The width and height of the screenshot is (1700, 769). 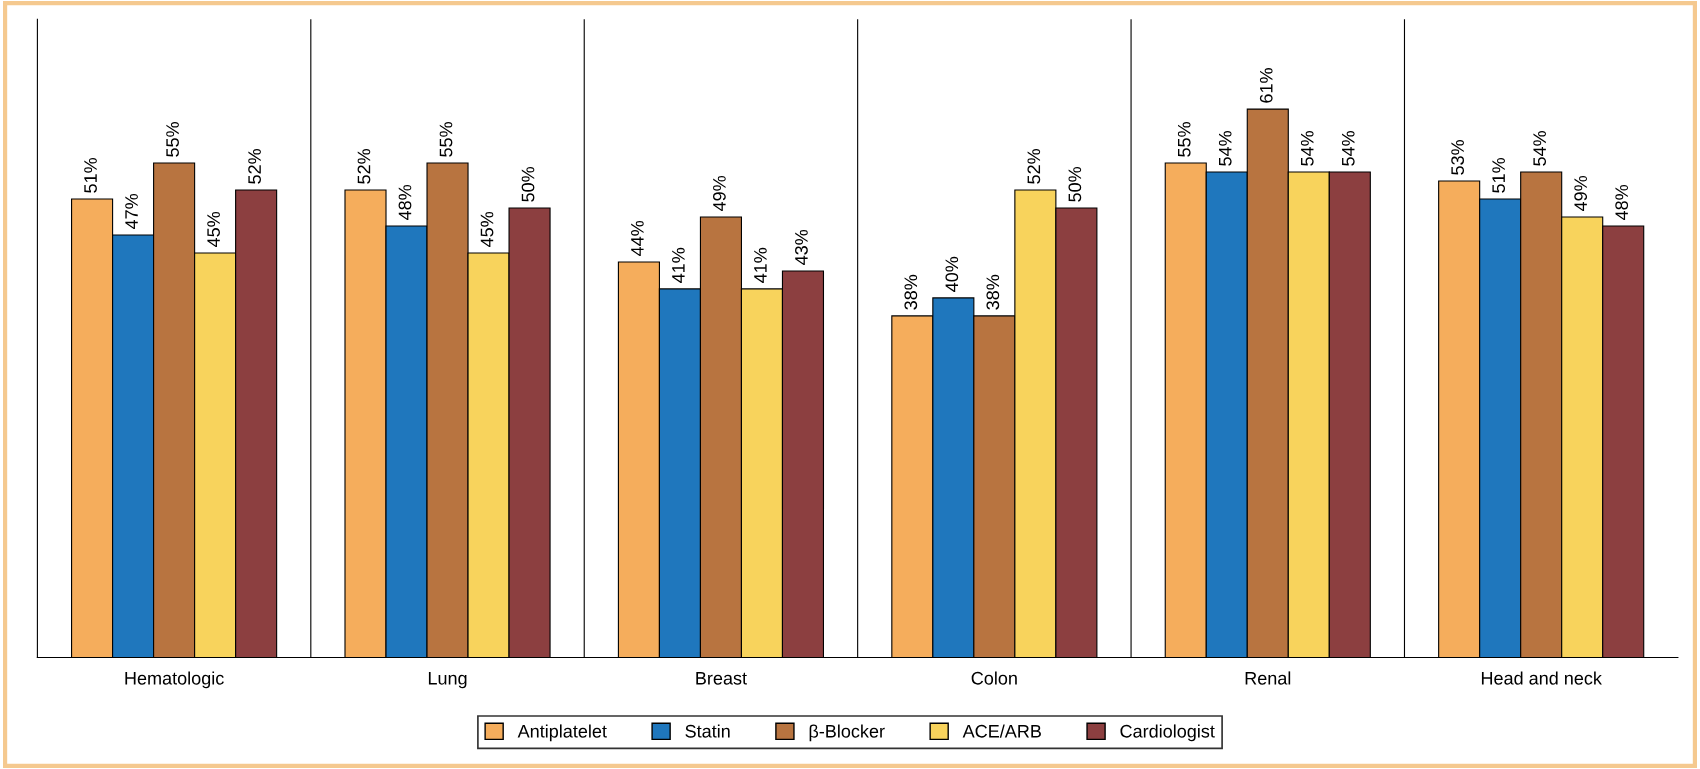 I want to click on legend-label: Statin, so click(x=707, y=731).